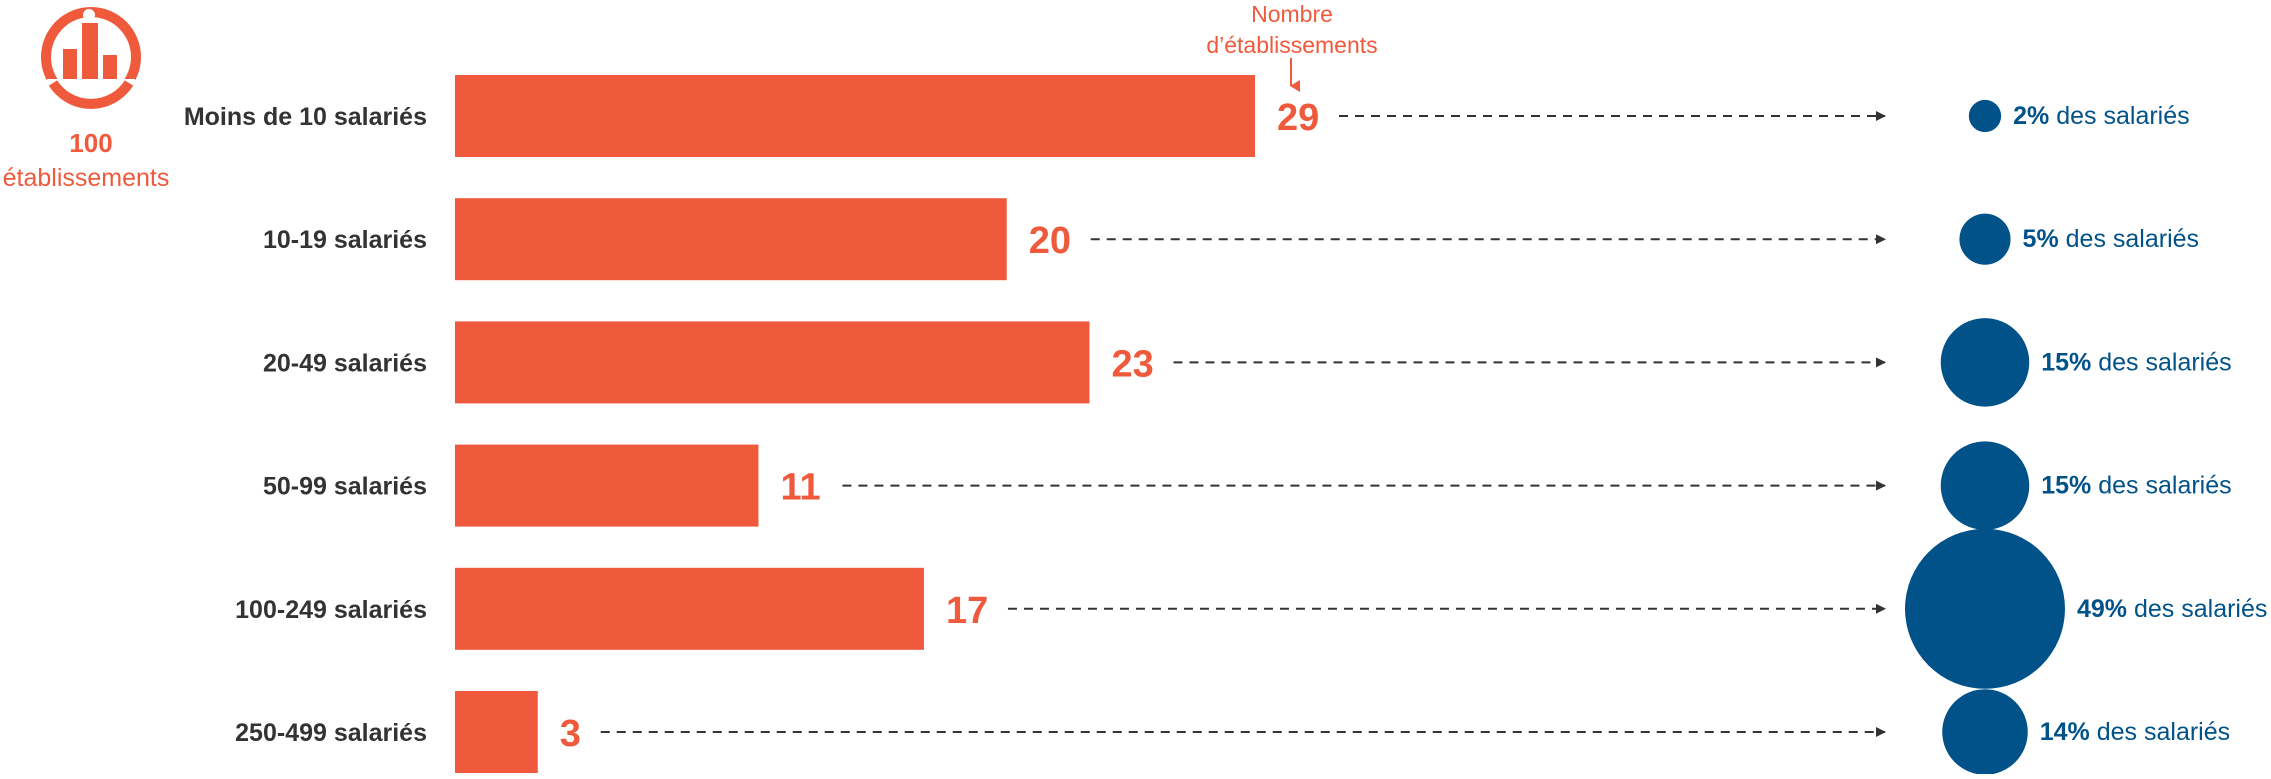  I want to click on employee-share-percent: 49%, so click(2102, 609).